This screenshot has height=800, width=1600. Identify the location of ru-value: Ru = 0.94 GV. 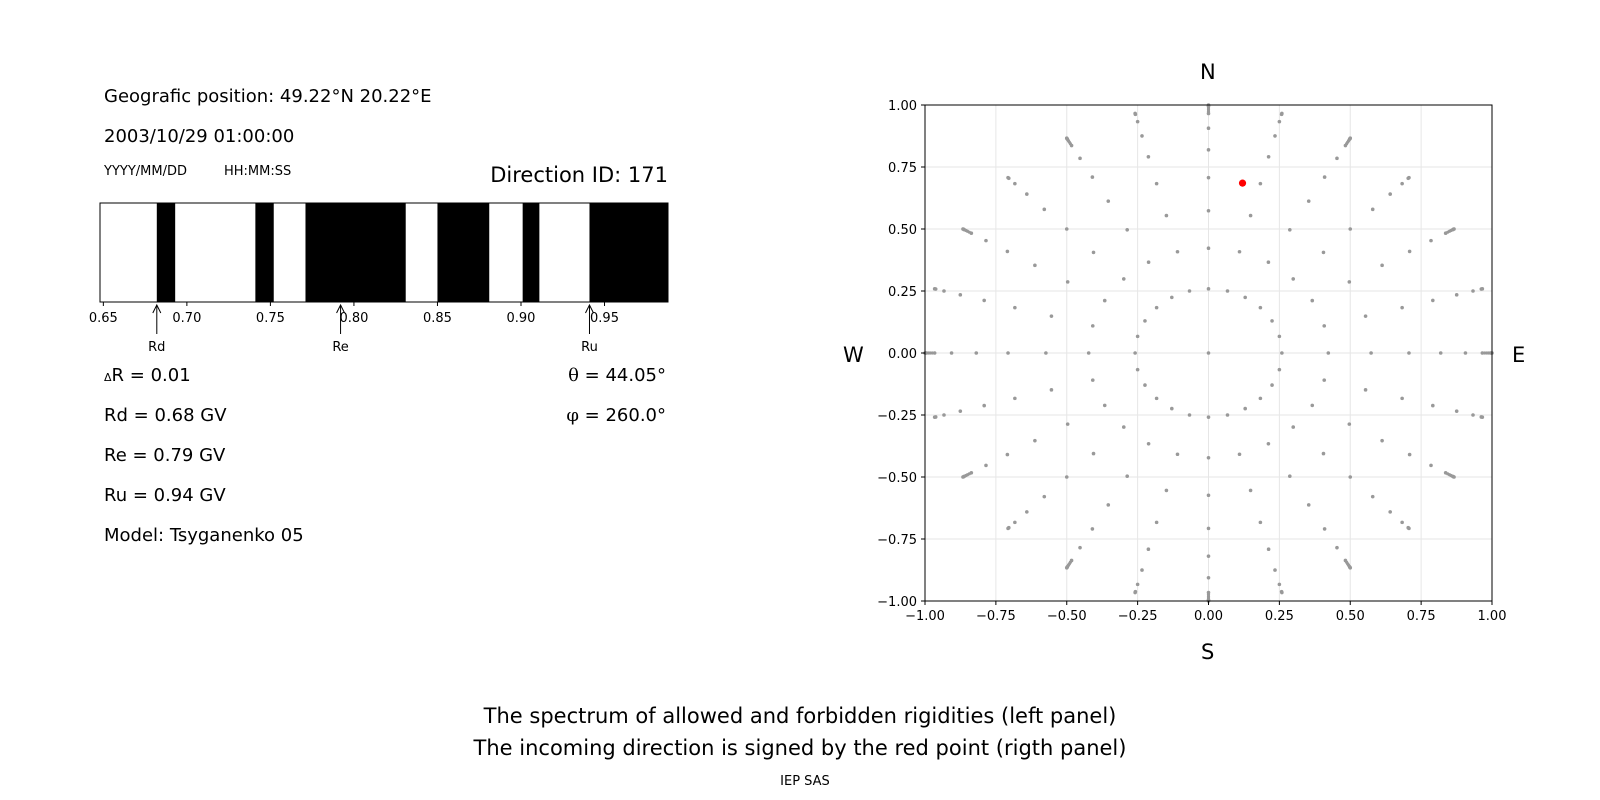
(165, 495).